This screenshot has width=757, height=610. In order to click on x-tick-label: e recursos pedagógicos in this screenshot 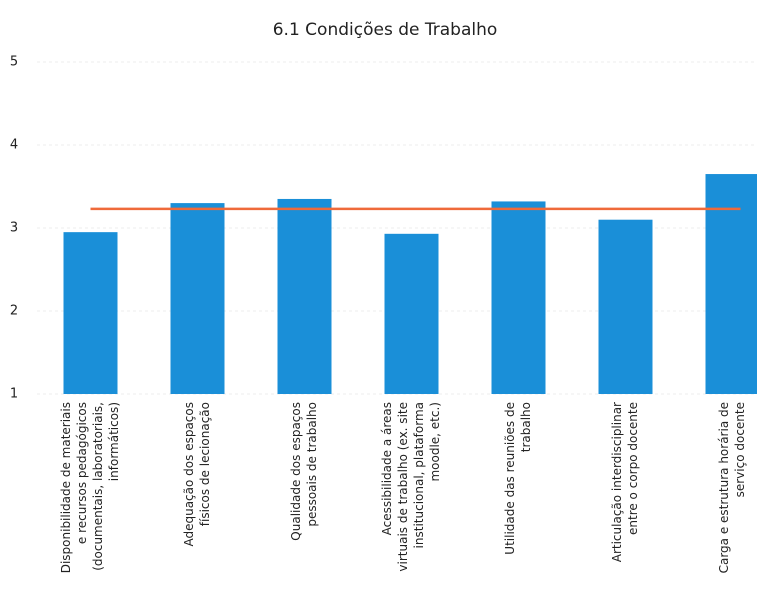, I will do `click(82, 473)`.